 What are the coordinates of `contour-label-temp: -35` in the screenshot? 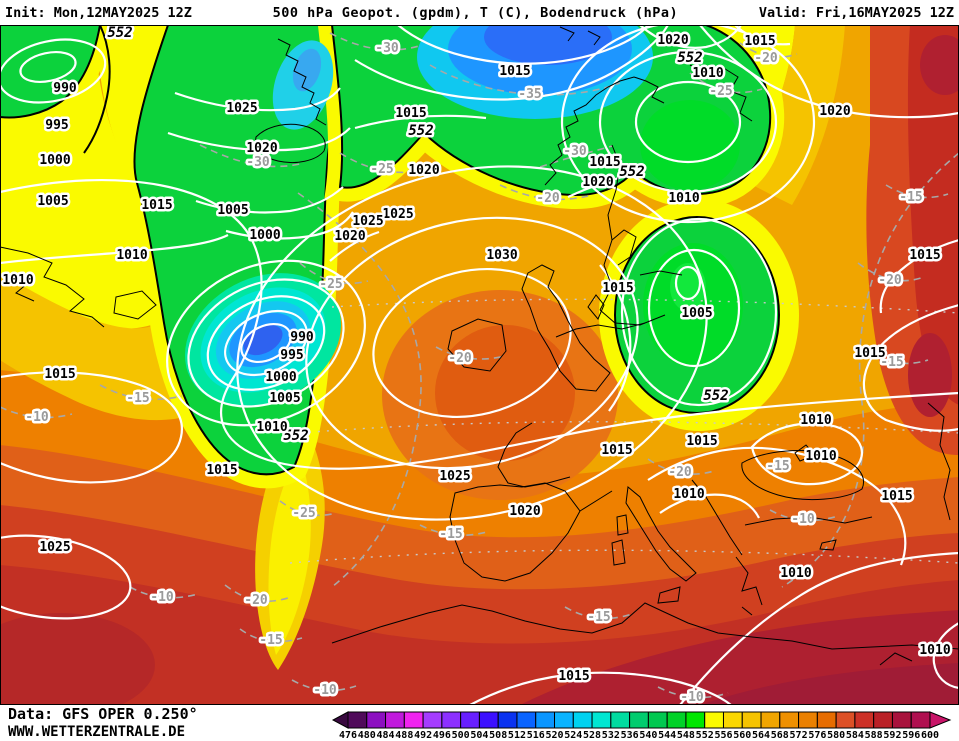 It's located at (529, 94).